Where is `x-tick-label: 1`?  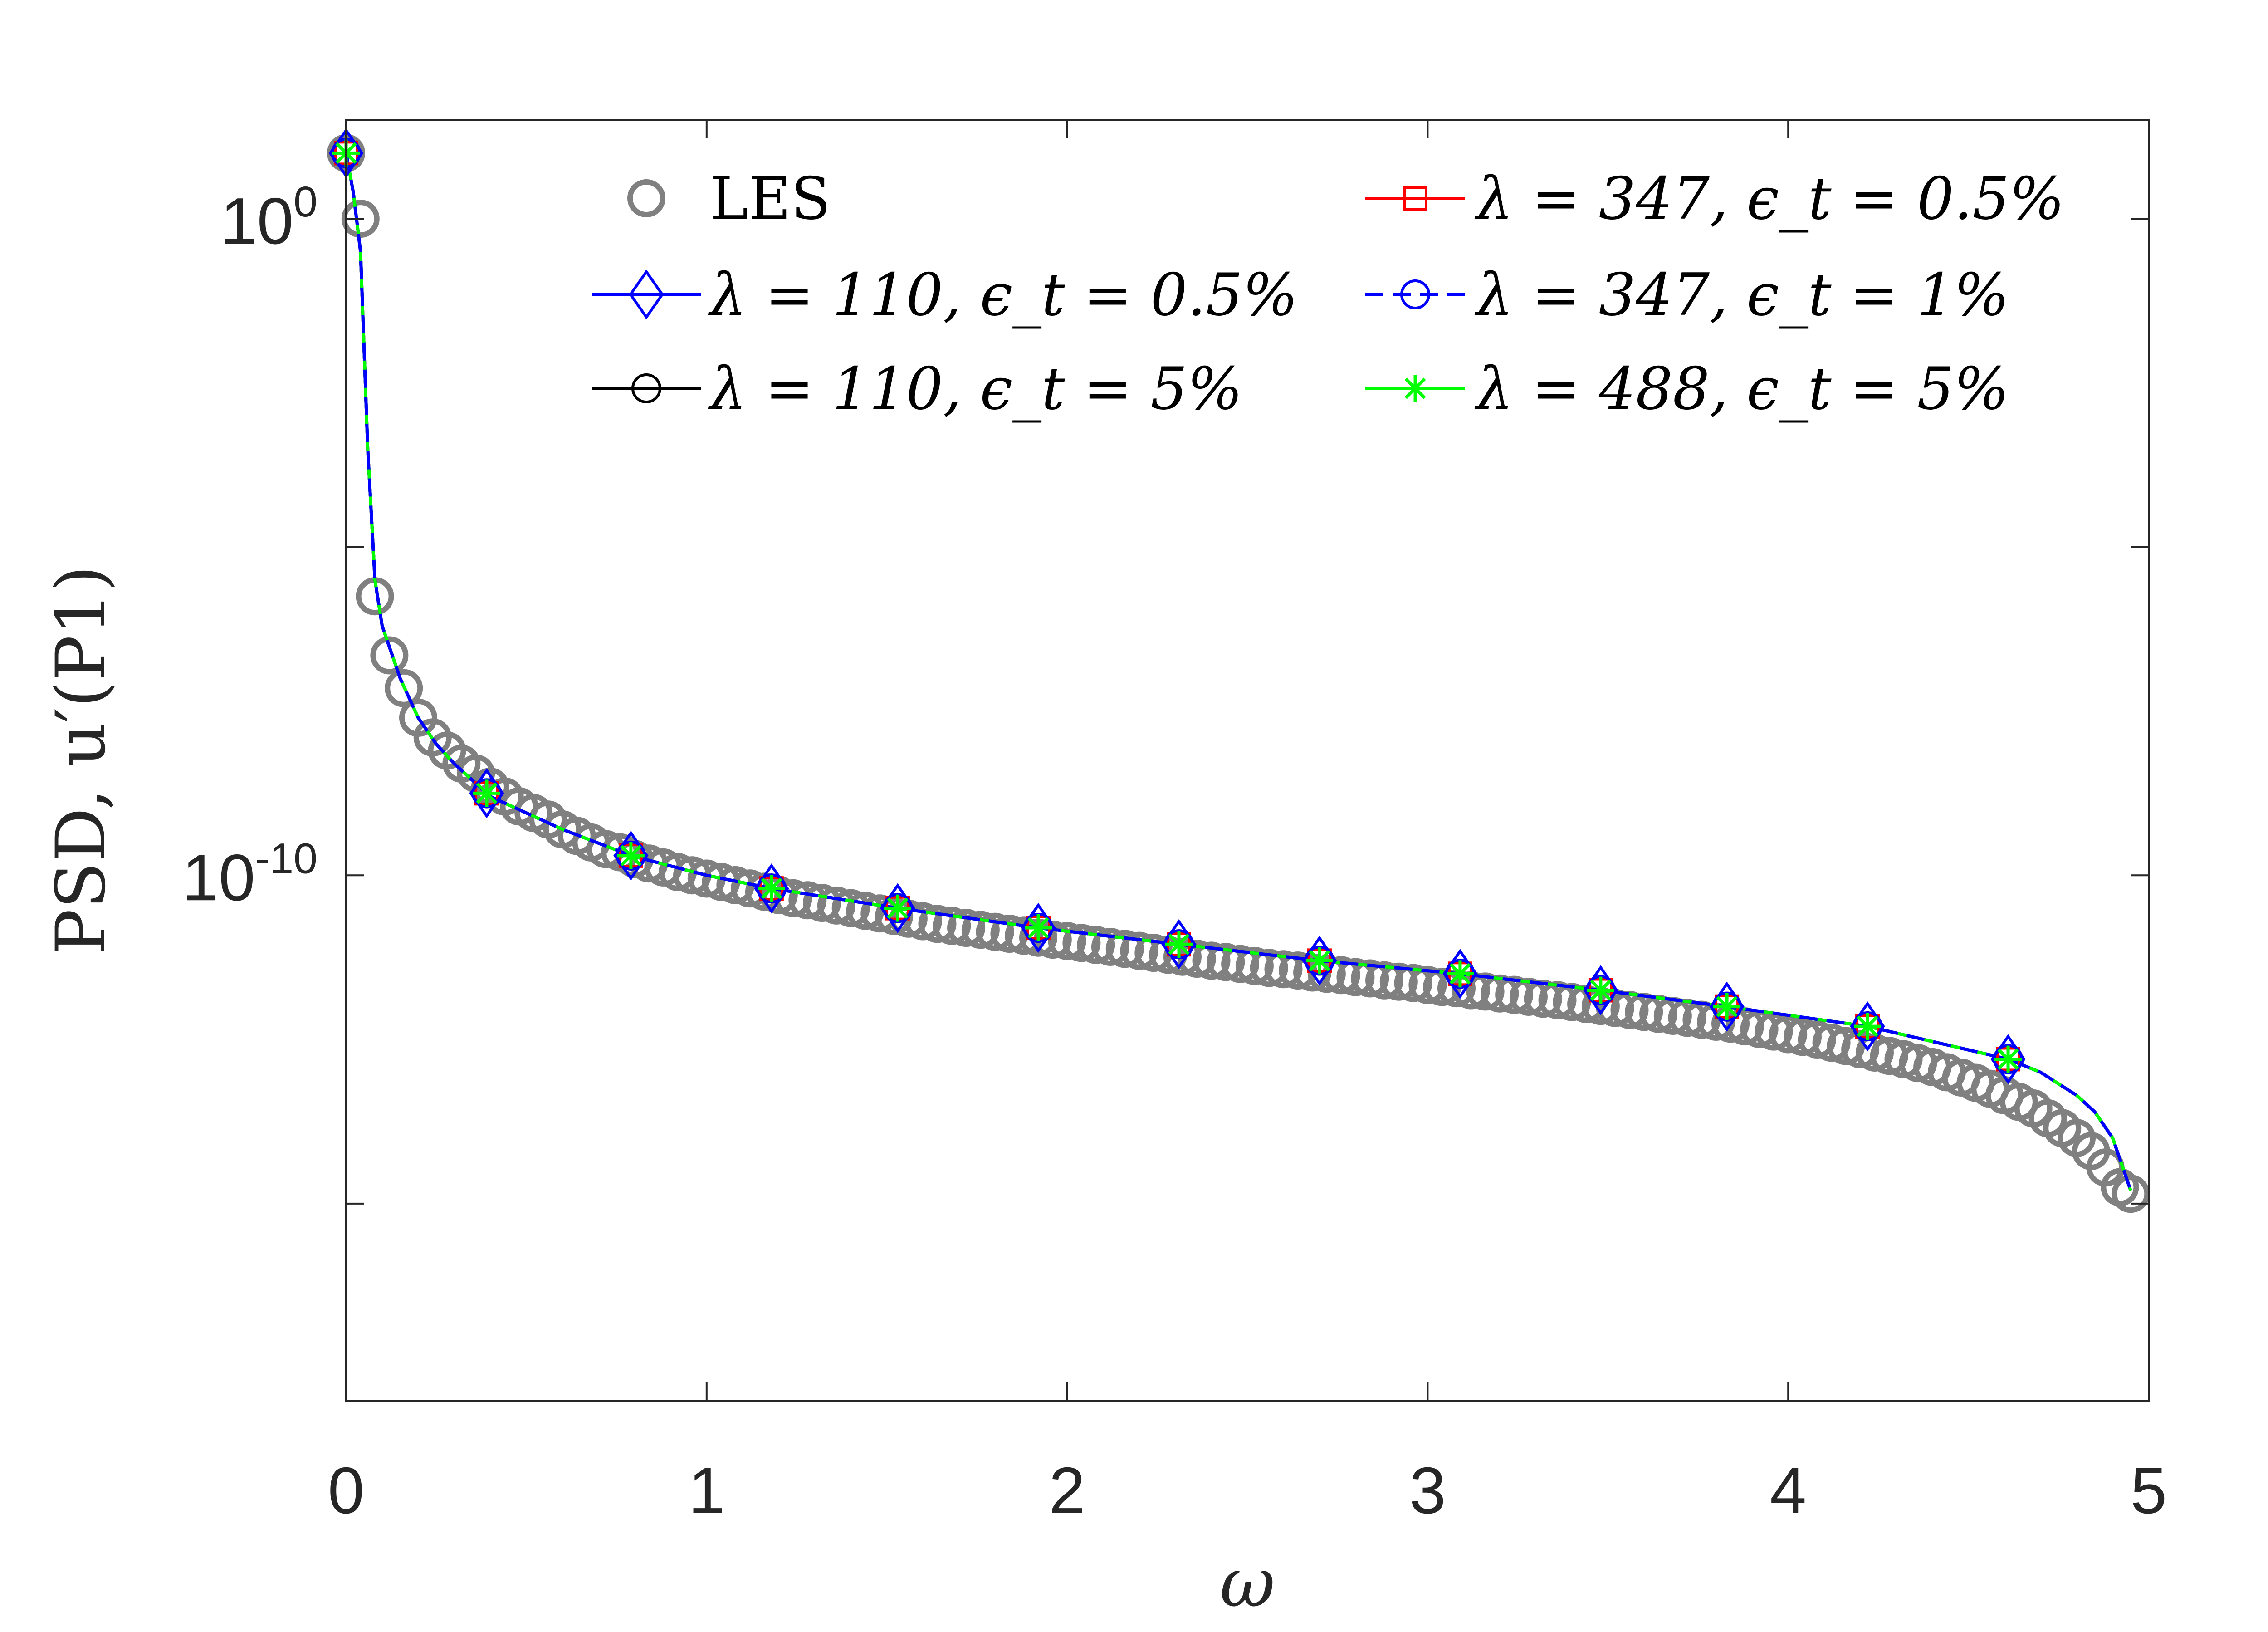
x-tick-label: 1 is located at coordinates (706, 1491).